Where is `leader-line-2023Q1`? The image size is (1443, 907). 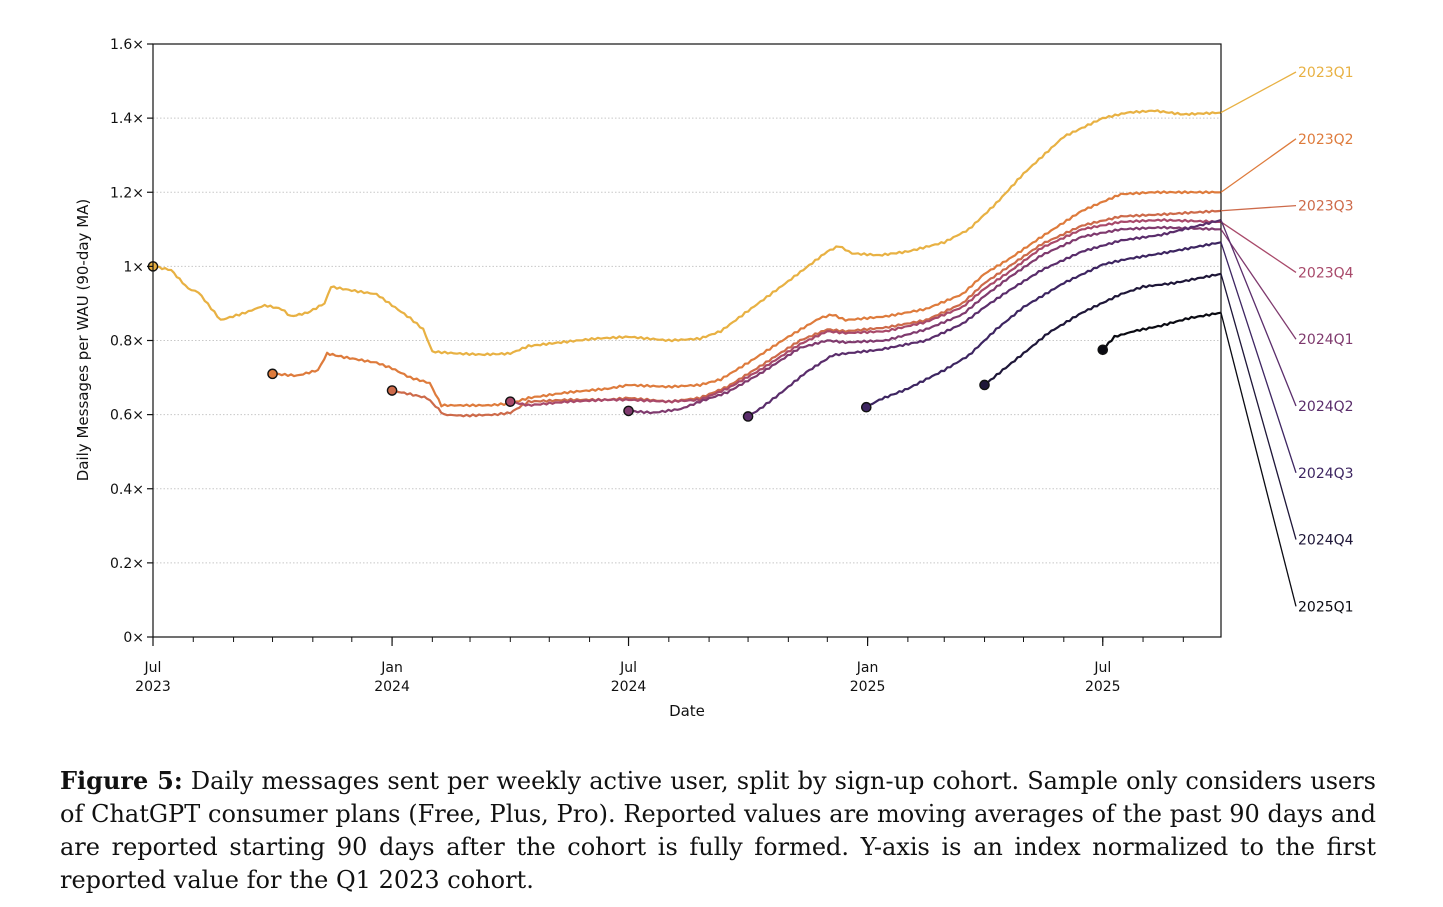 leader-line-2023Q1 is located at coordinates (1258, 92).